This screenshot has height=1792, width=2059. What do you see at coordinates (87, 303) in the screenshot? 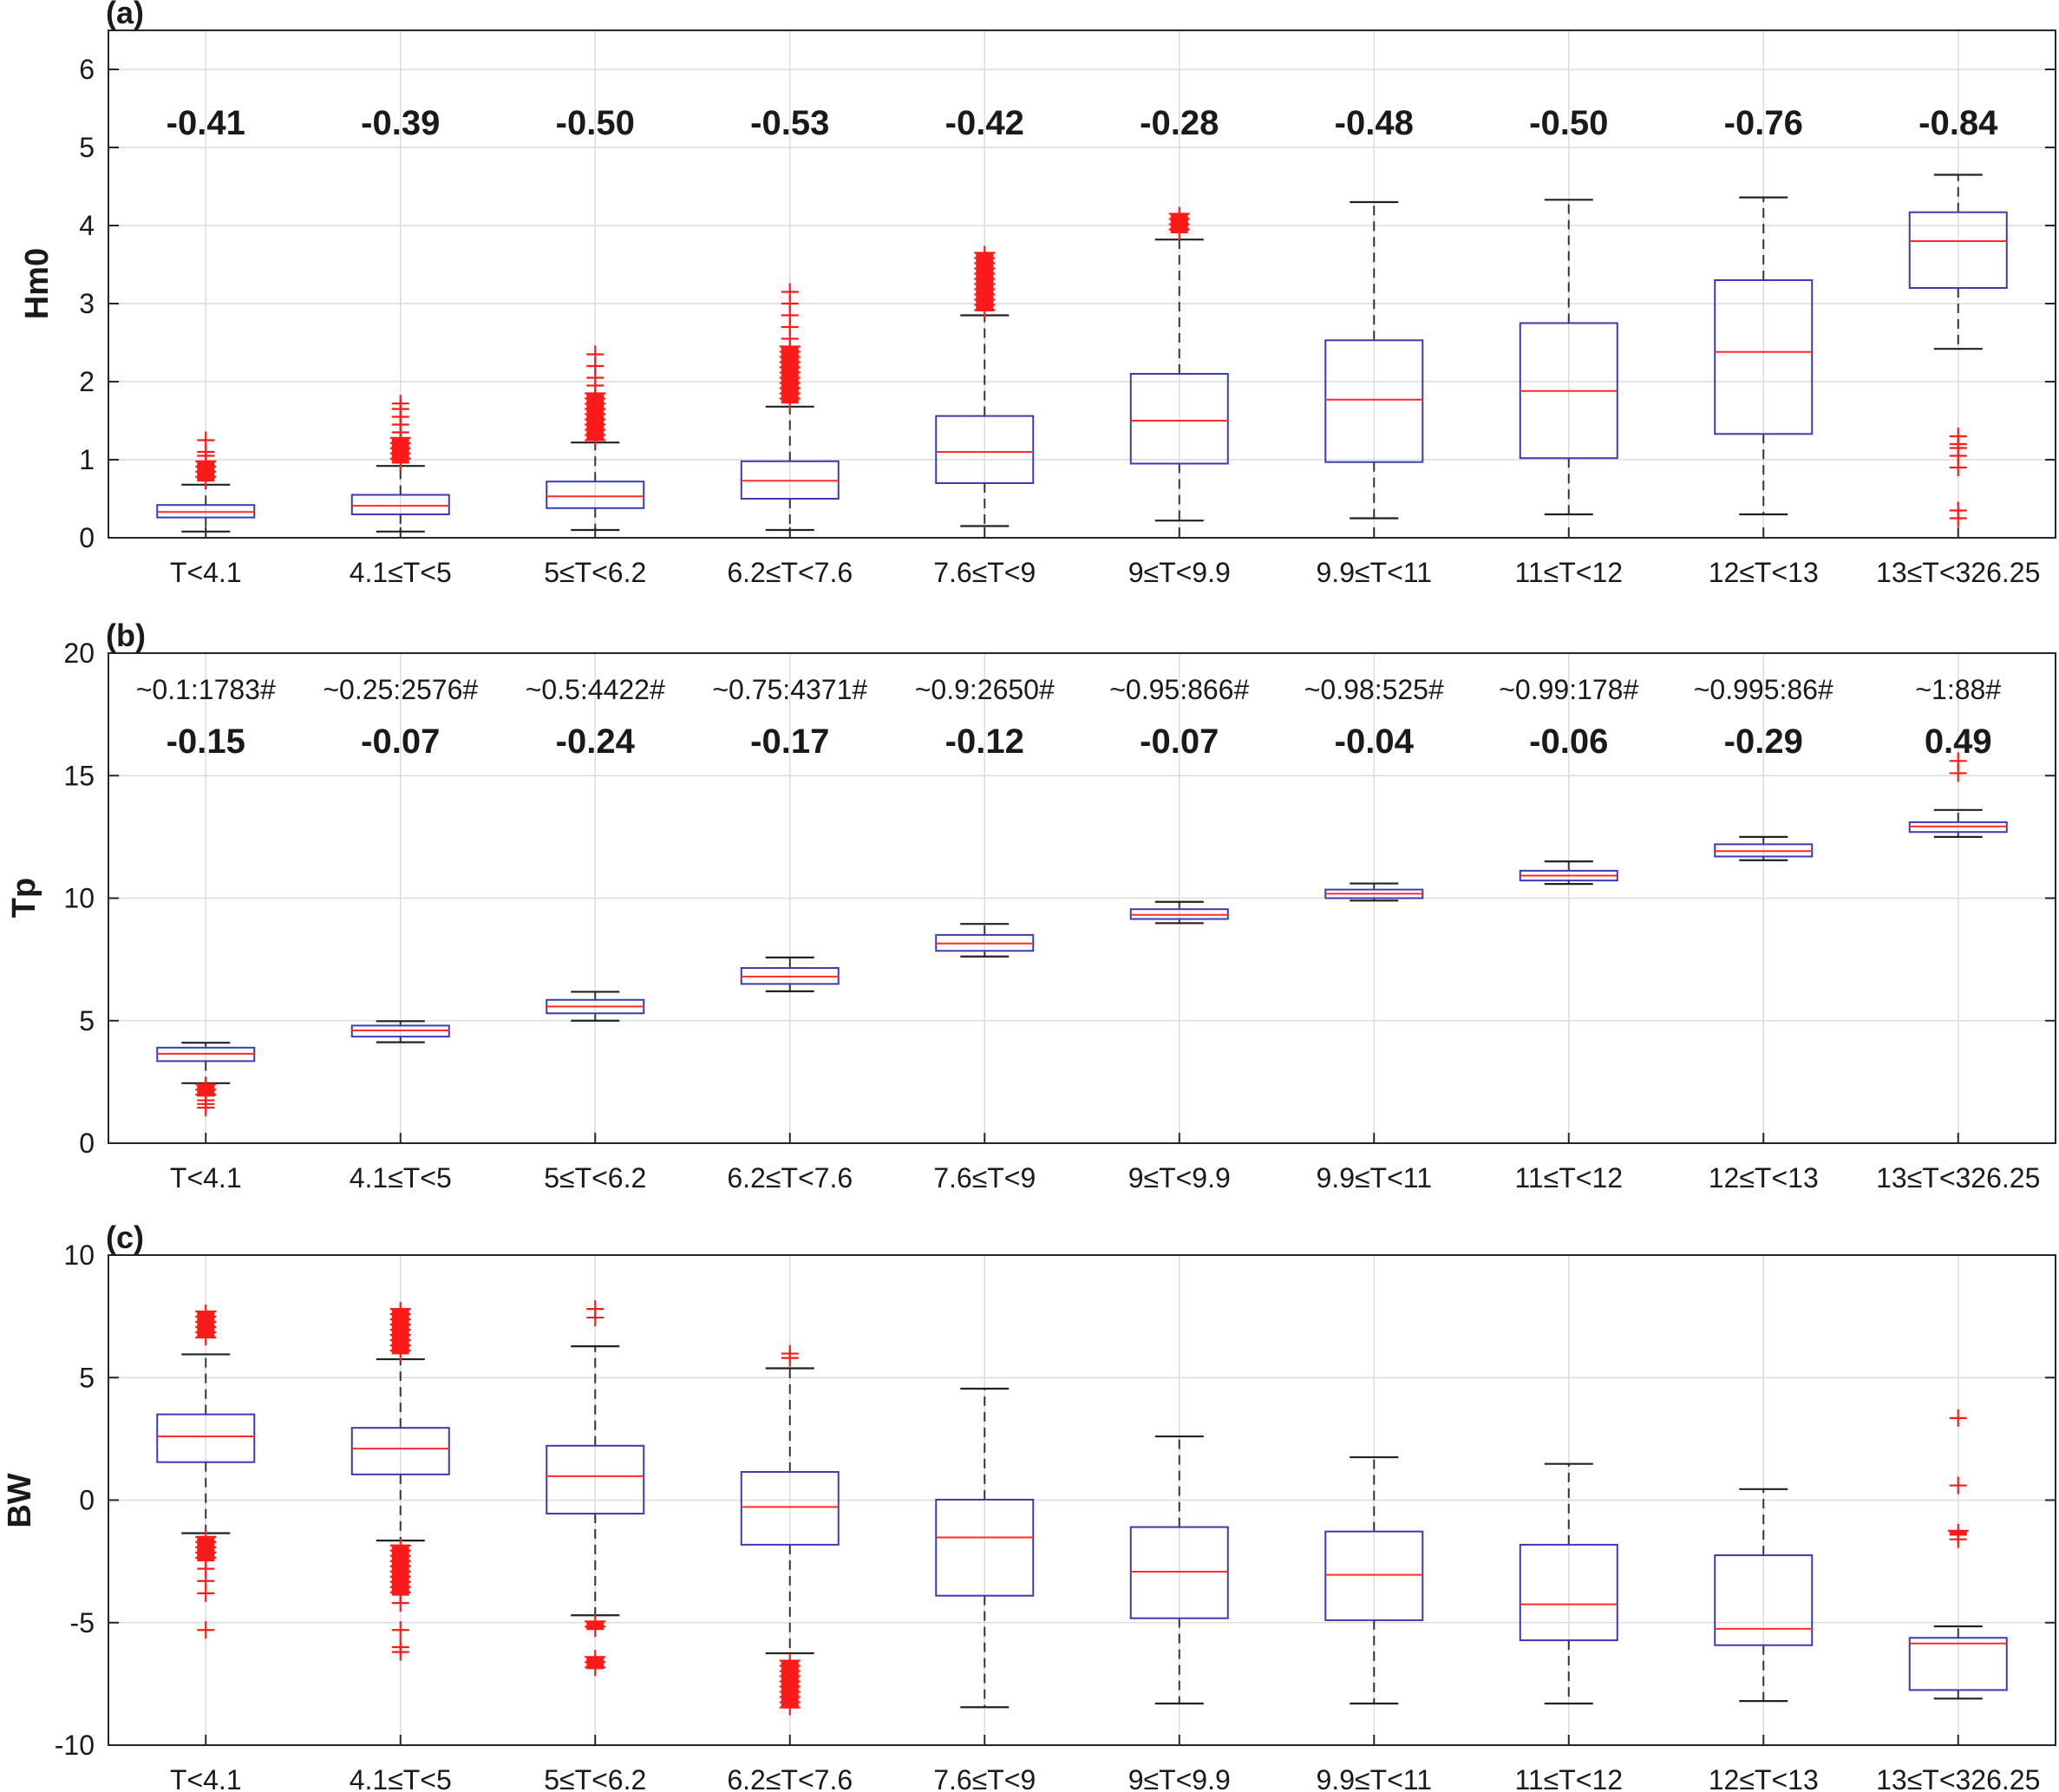
I see `y-tick-label: 3` at bounding box center [87, 303].